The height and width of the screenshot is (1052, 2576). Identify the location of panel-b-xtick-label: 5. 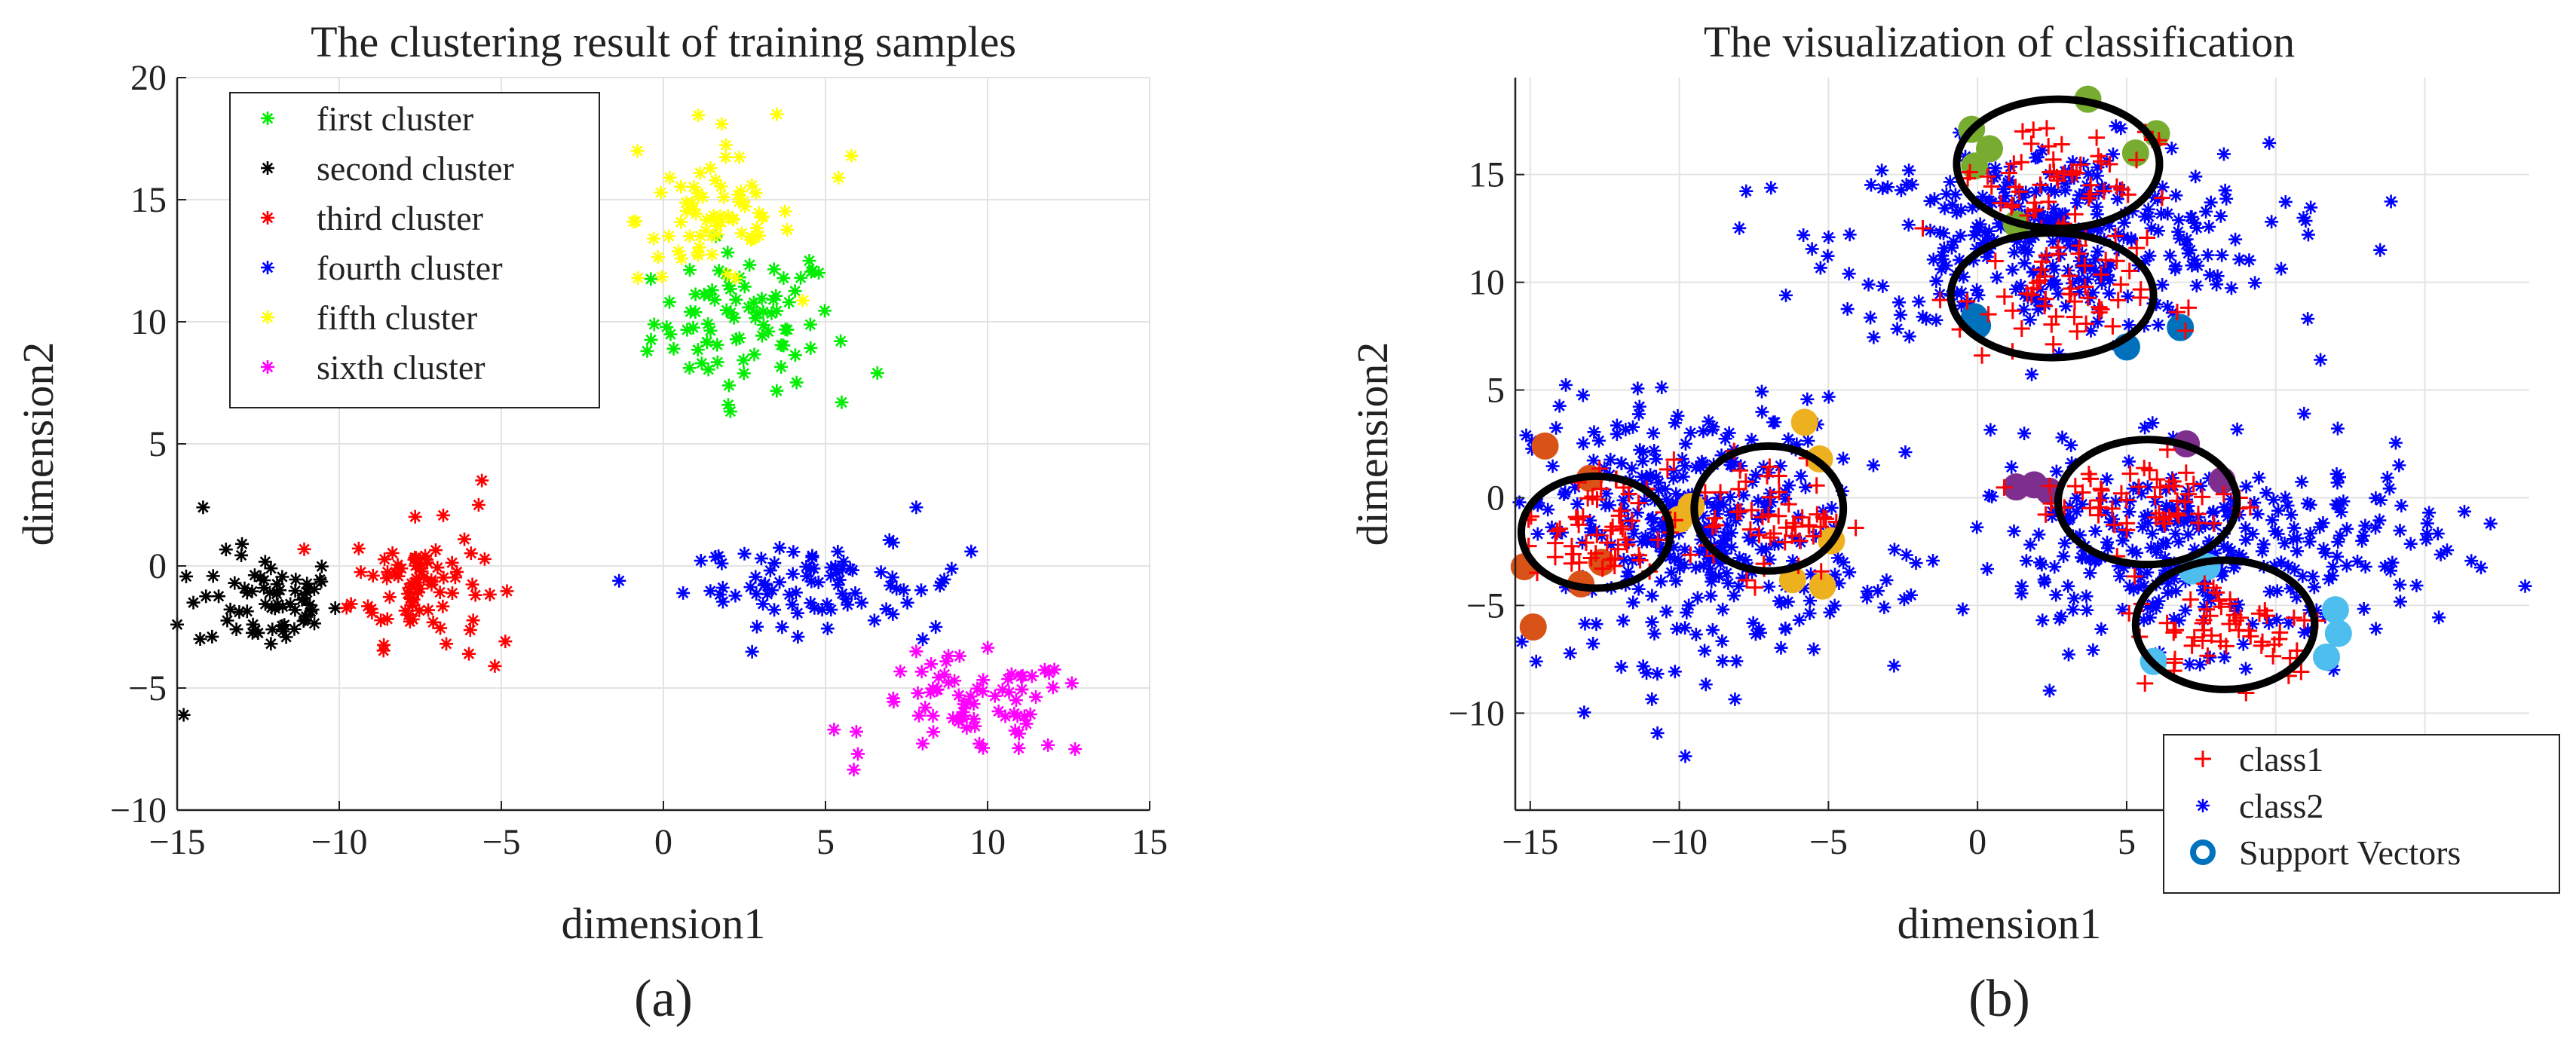
(2127, 842).